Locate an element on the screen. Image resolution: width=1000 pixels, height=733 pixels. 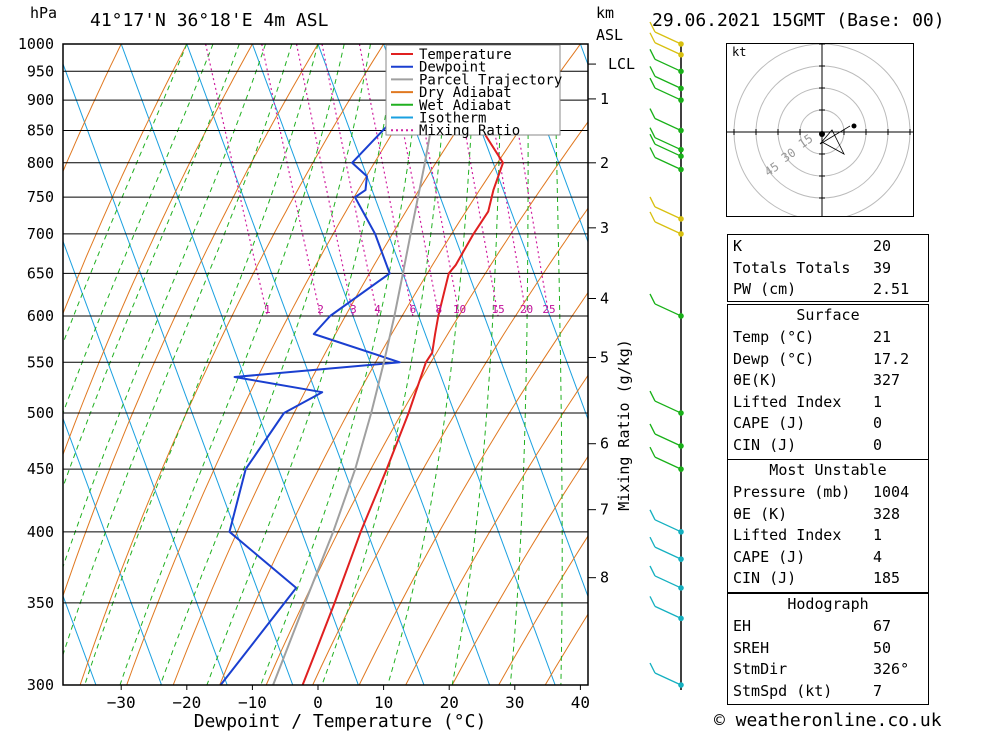
pressure-tick-label: 800 is located at coordinates (40, 163).